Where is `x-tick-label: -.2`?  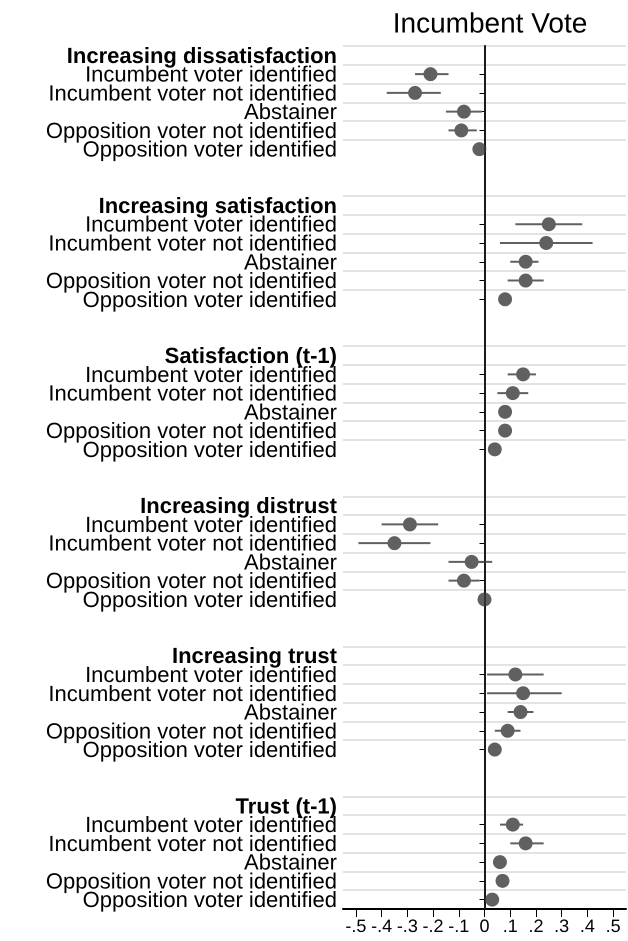 x-tick-label: -.2 is located at coordinates (433, 926).